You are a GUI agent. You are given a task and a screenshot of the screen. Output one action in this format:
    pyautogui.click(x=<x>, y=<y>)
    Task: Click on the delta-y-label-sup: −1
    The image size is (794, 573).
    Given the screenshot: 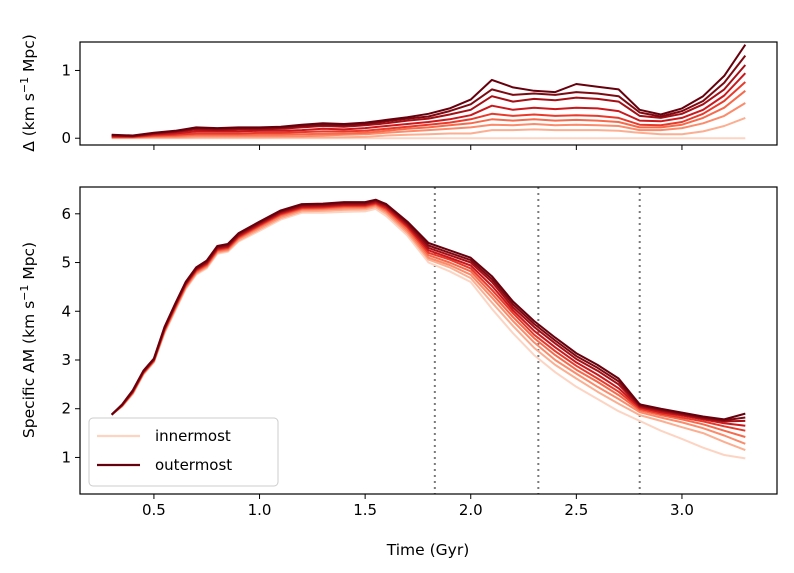 What is the action you would take?
    pyautogui.click(x=24, y=85)
    